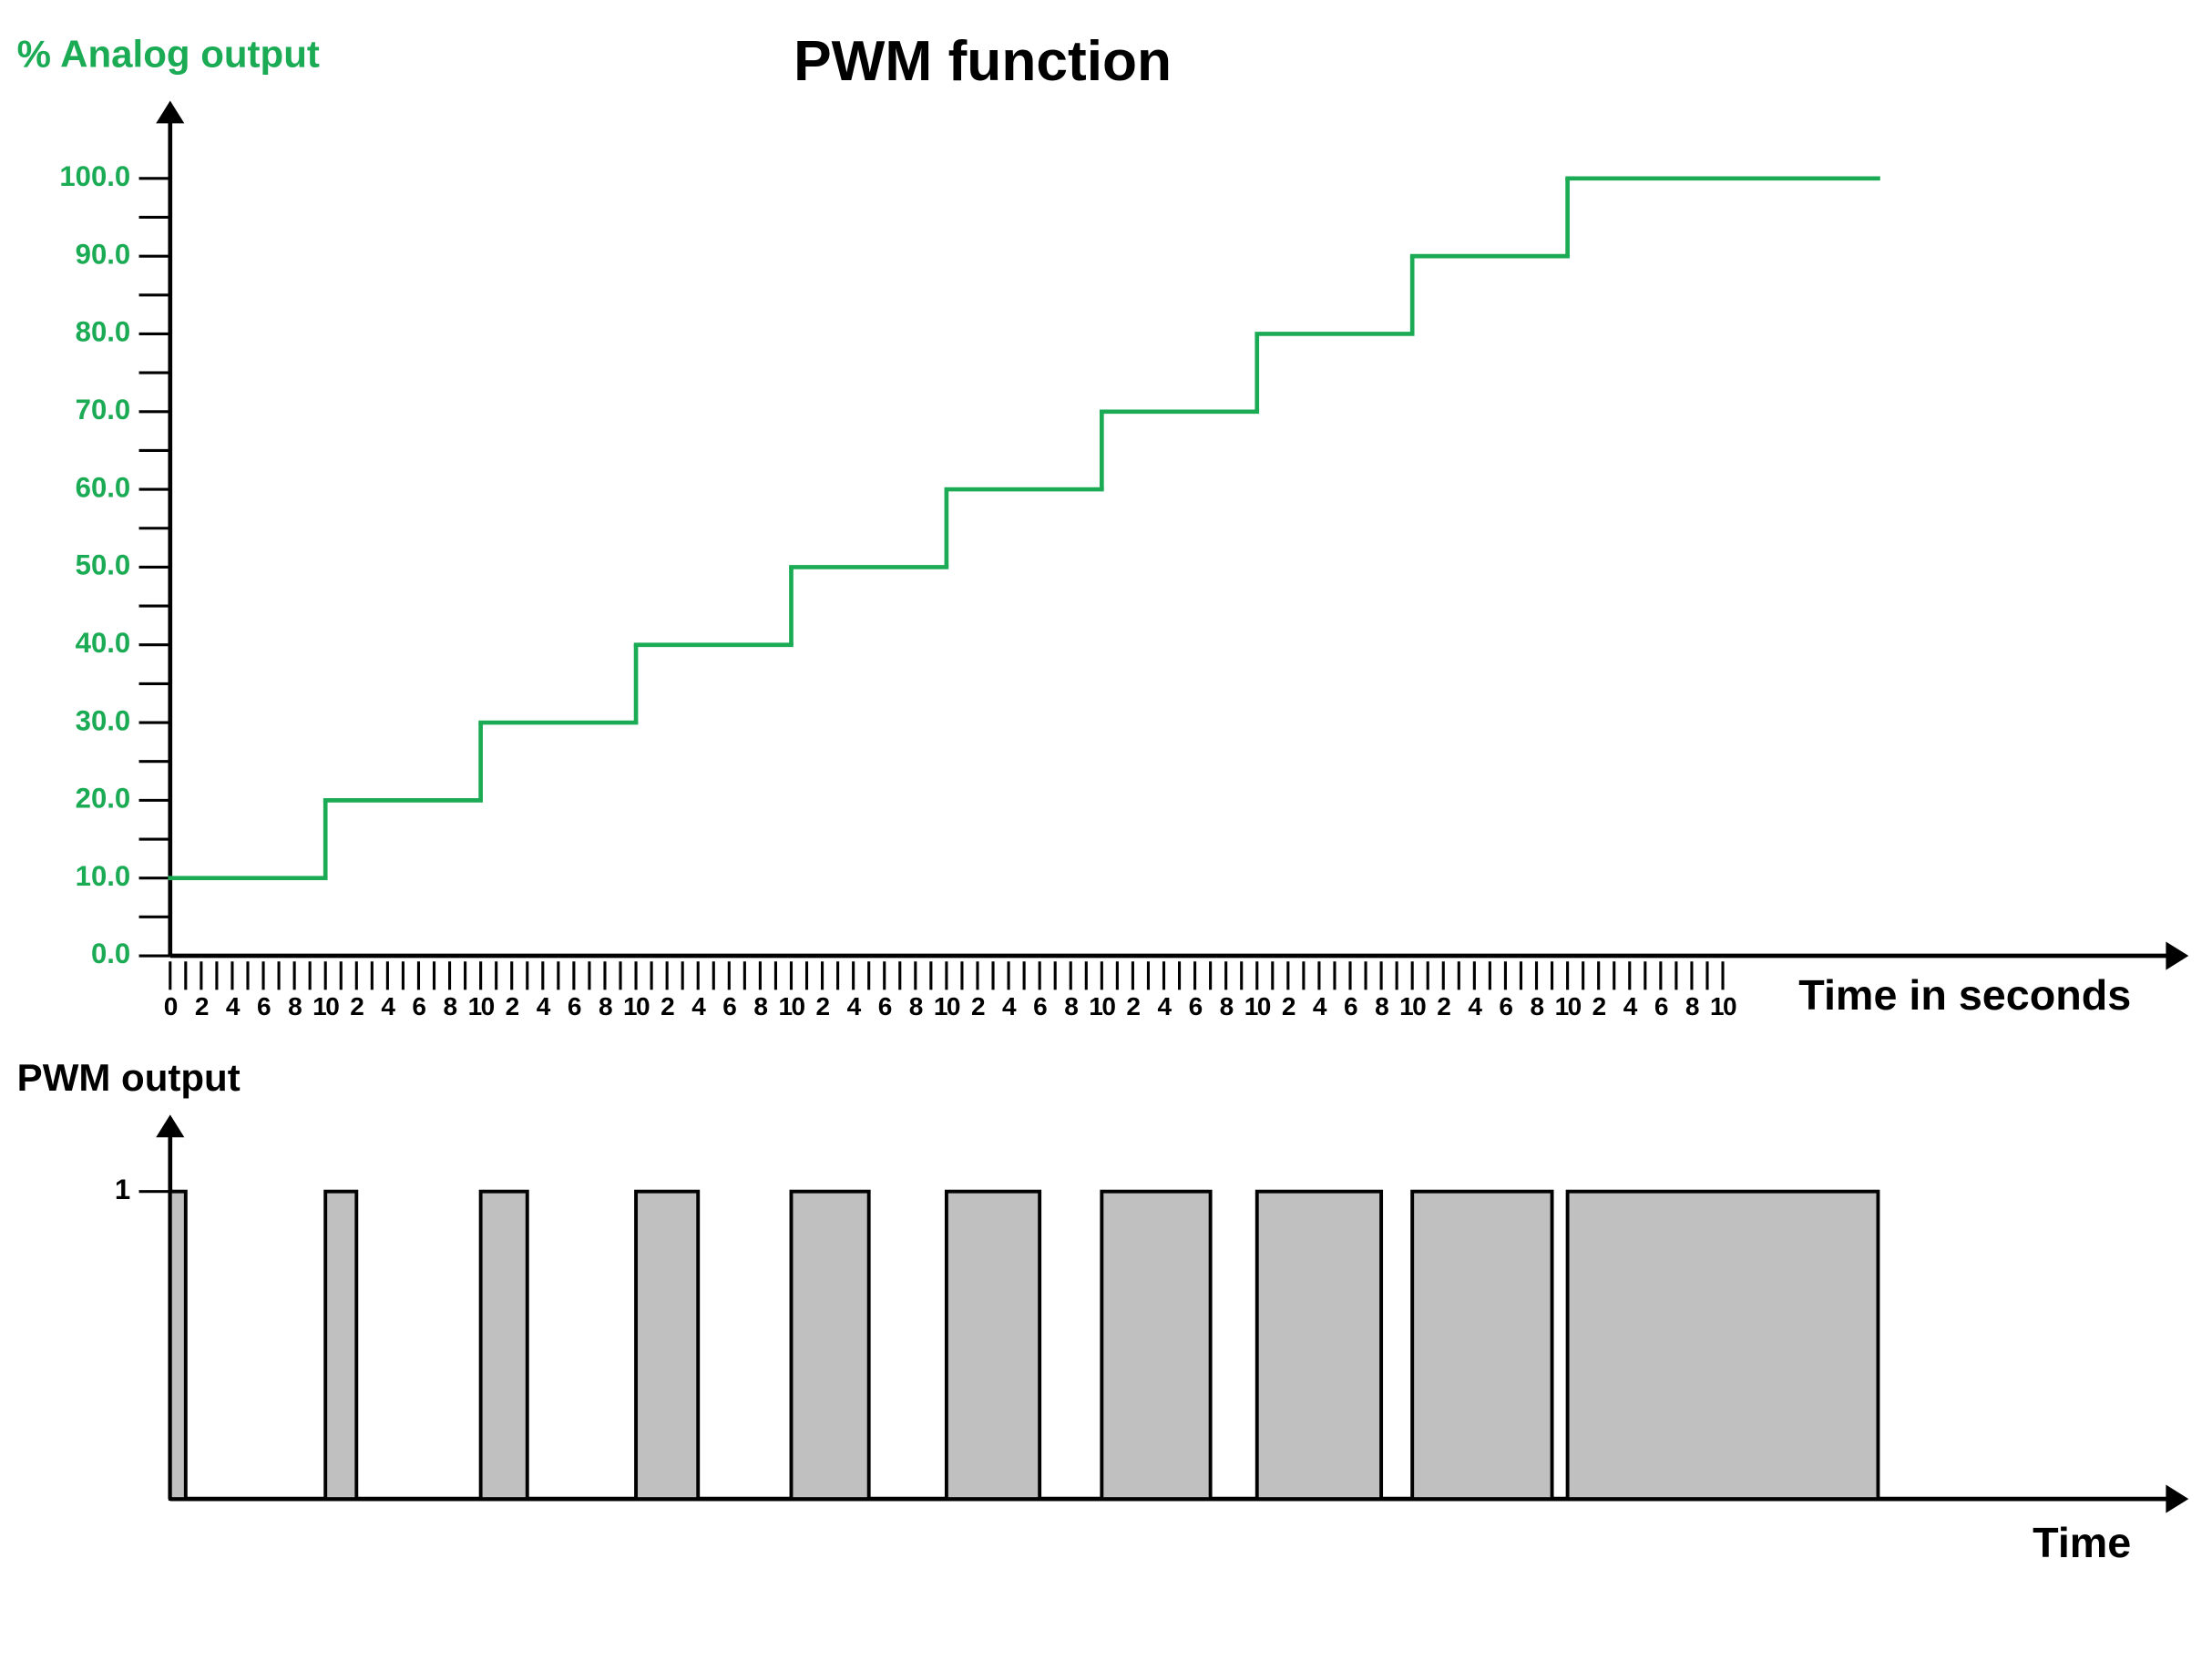  What do you see at coordinates (2082, 1542) in the screenshot?
I see `x-axis-label: Time` at bounding box center [2082, 1542].